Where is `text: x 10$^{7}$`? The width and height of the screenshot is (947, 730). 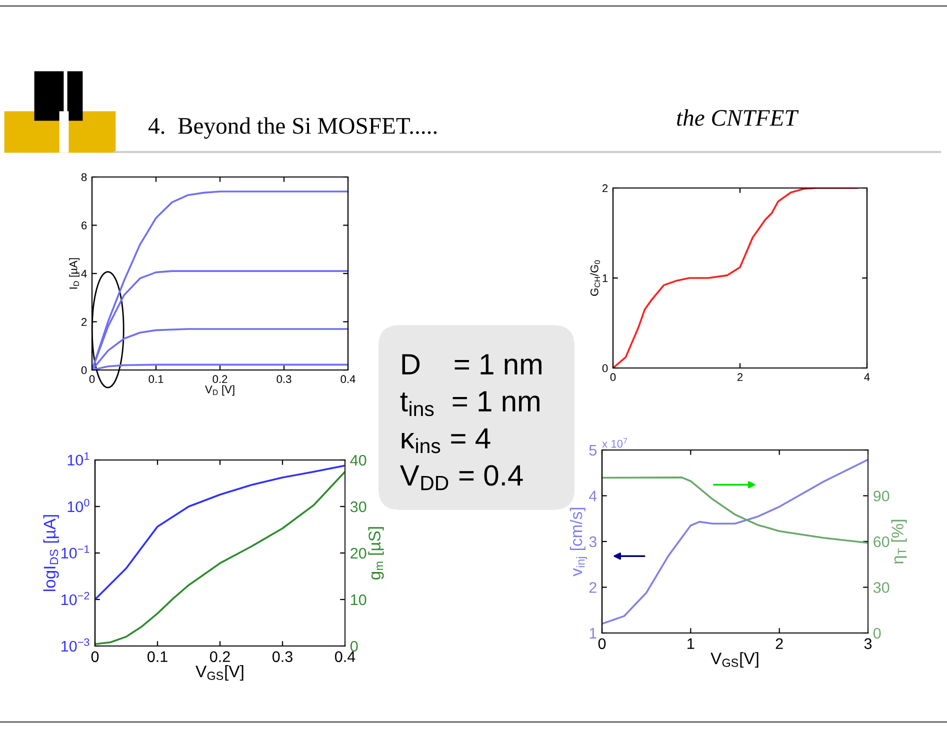 text: x 10$^{7}$ is located at coordinates (615, 443).